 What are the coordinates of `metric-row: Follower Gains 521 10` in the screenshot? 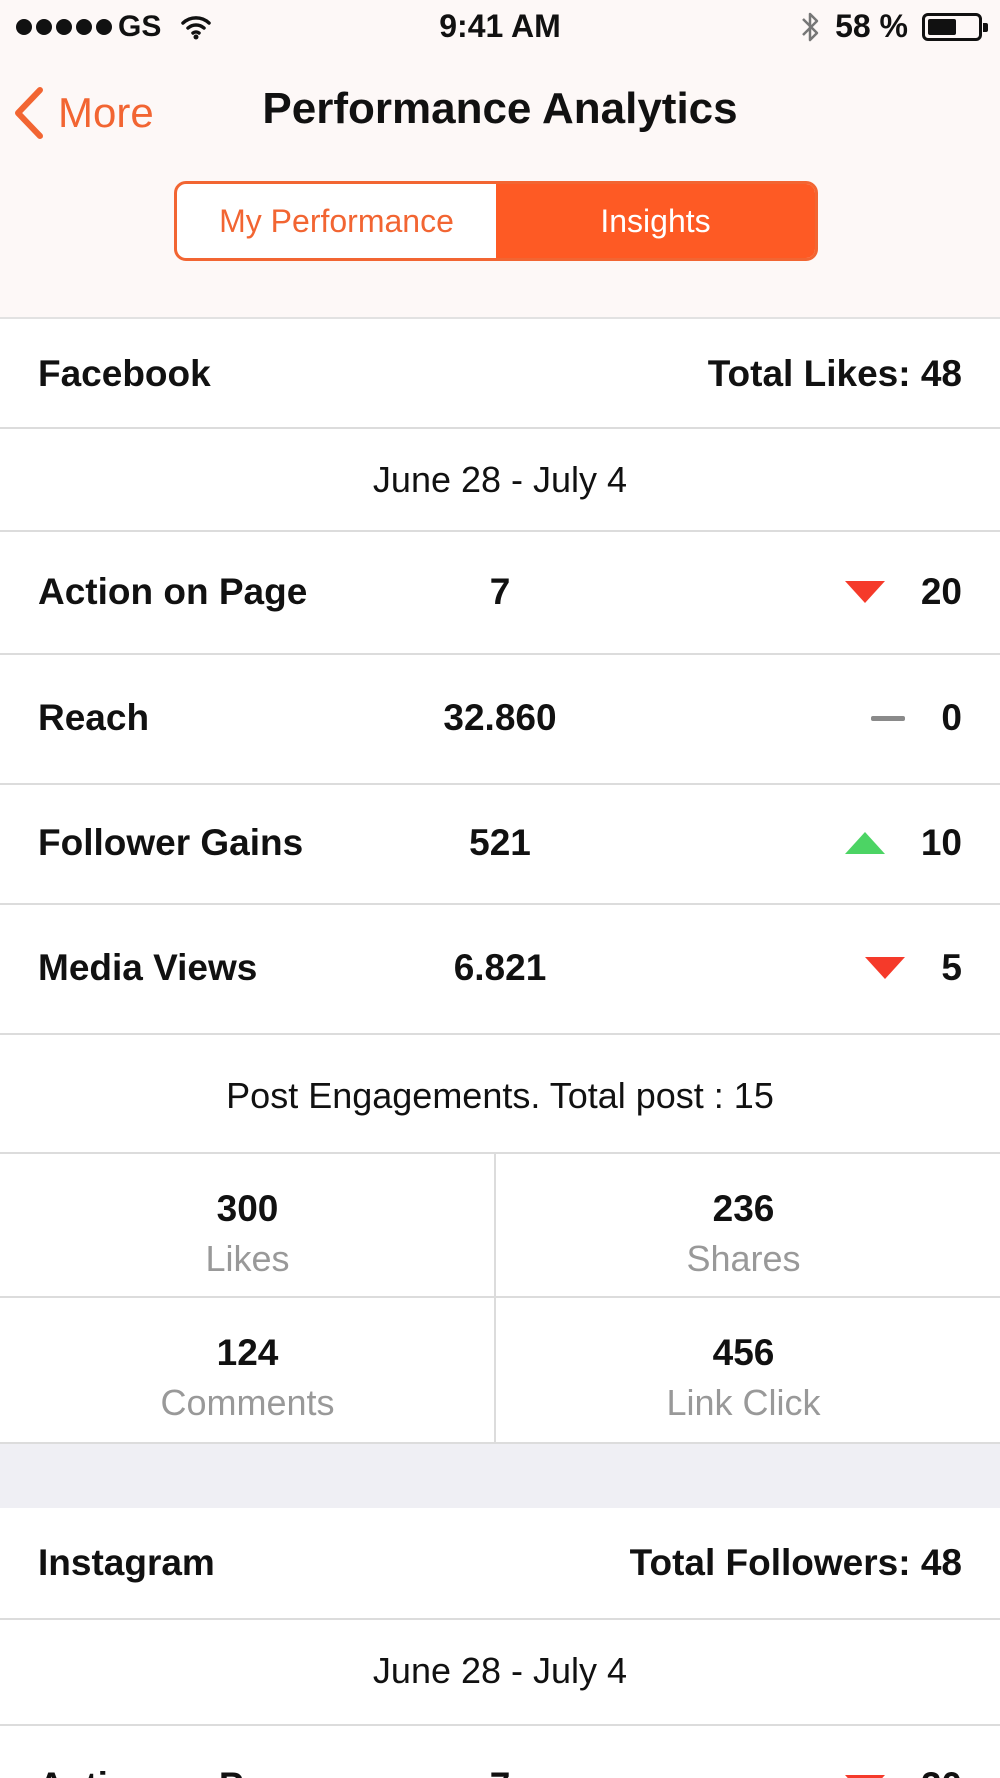 It's located at (500, 845).